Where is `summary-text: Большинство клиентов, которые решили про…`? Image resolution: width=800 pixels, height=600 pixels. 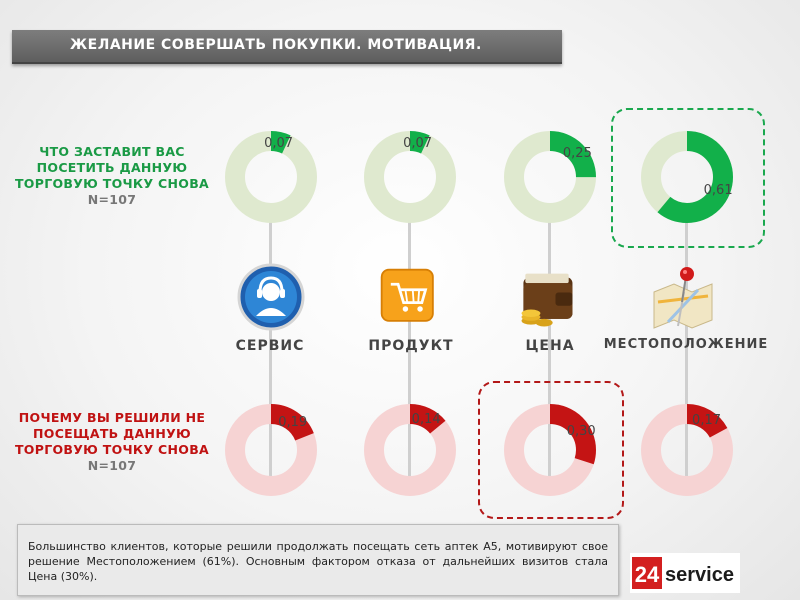 summary-text: Большинство клиентов, которые решили про… is located at coordinates (318, 561).